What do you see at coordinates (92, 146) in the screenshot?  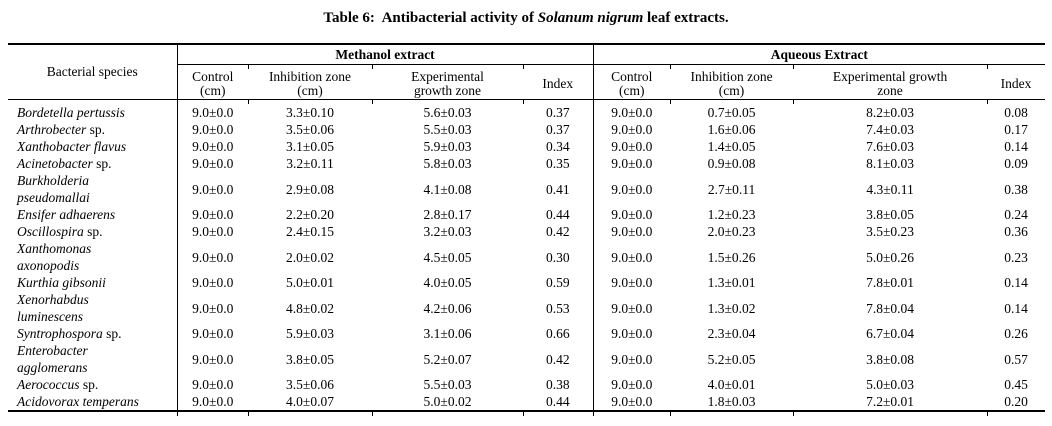 I see `species-cell: Xanthobacter flavus` at bounding box center [92, 146].